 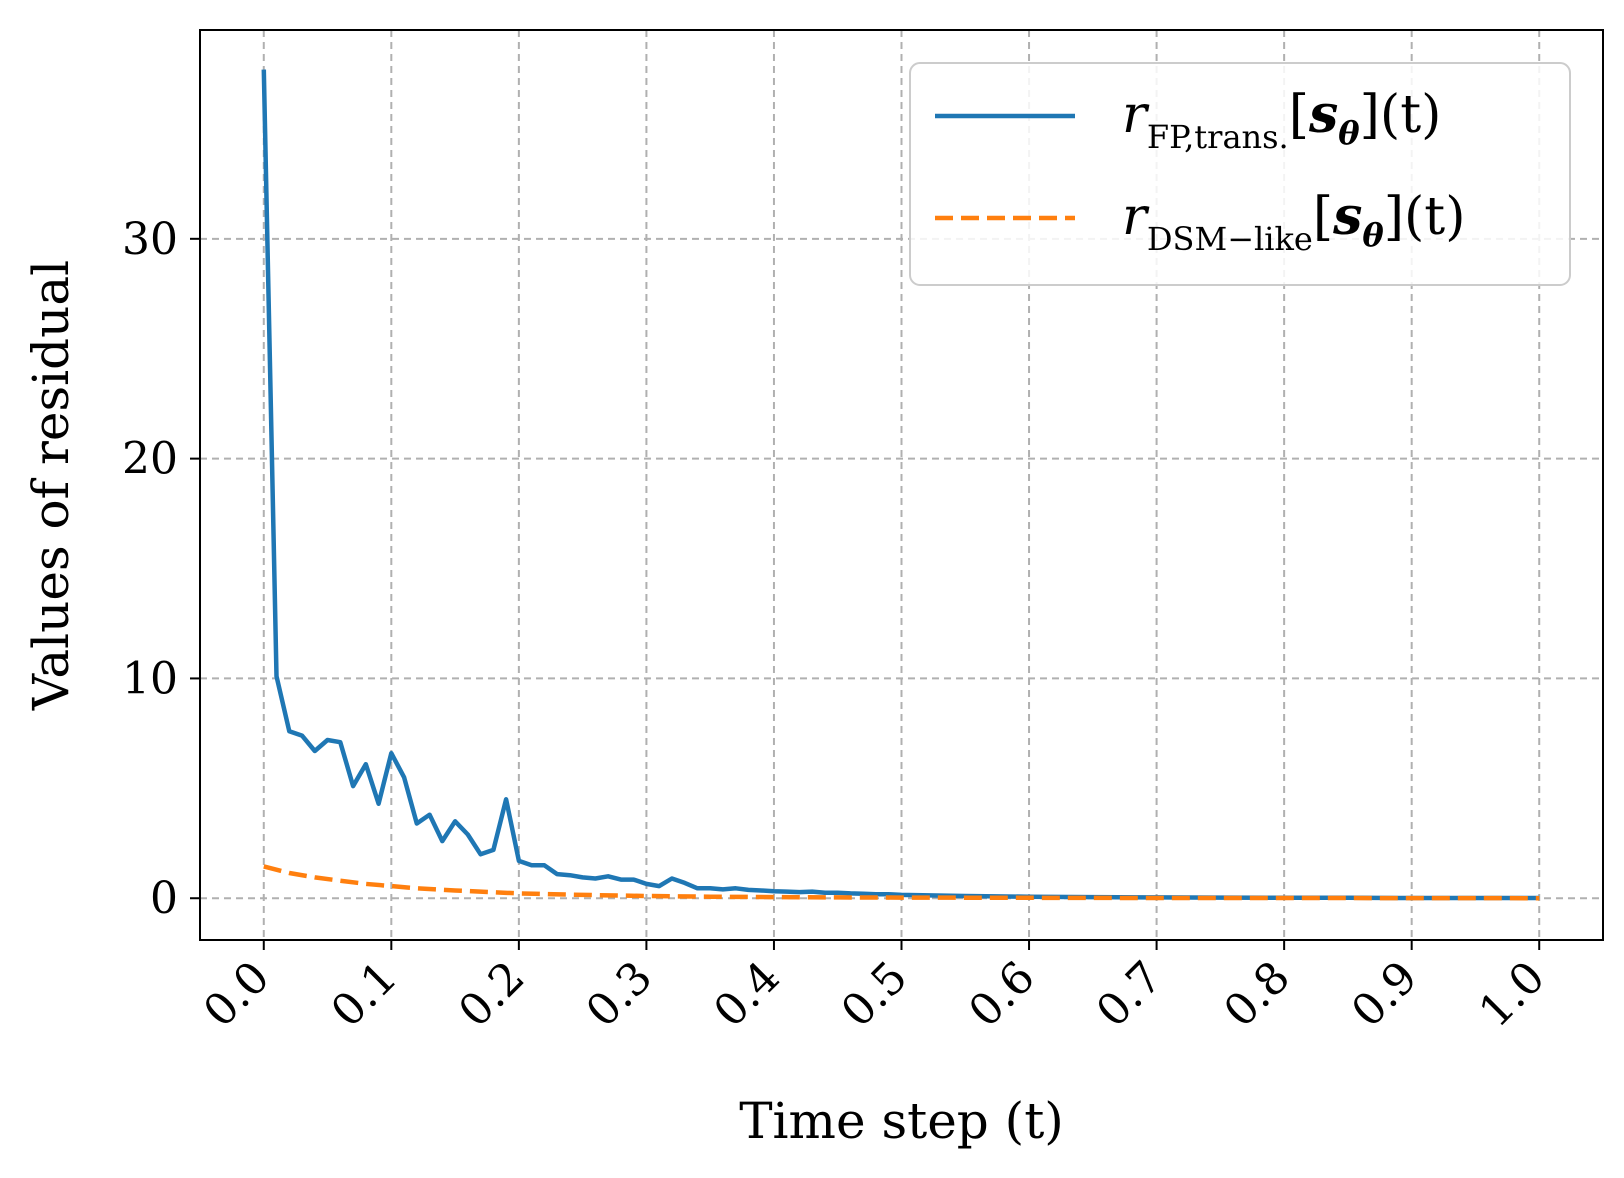 What do you see at coordinates (164, 898) in the screenshot?
I see `y-tick-label: 0` at bounding box center [164, 898].